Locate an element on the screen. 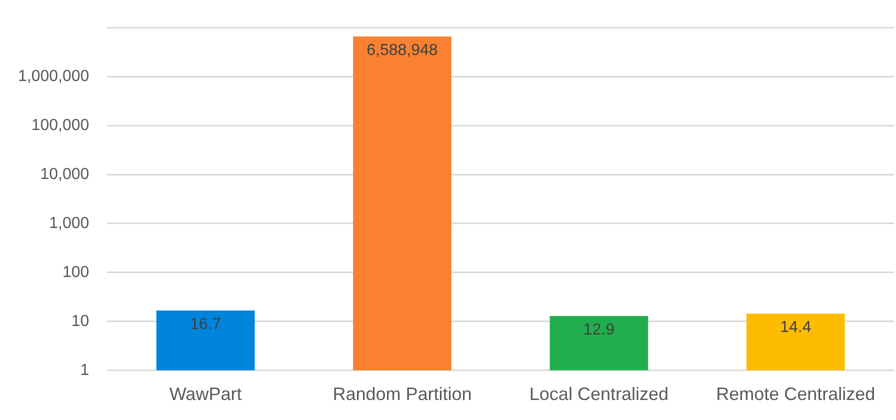 The width and height of the screenshot is (896, 420). y-tick-label: 100,000 is located at coordinates (60, 125).